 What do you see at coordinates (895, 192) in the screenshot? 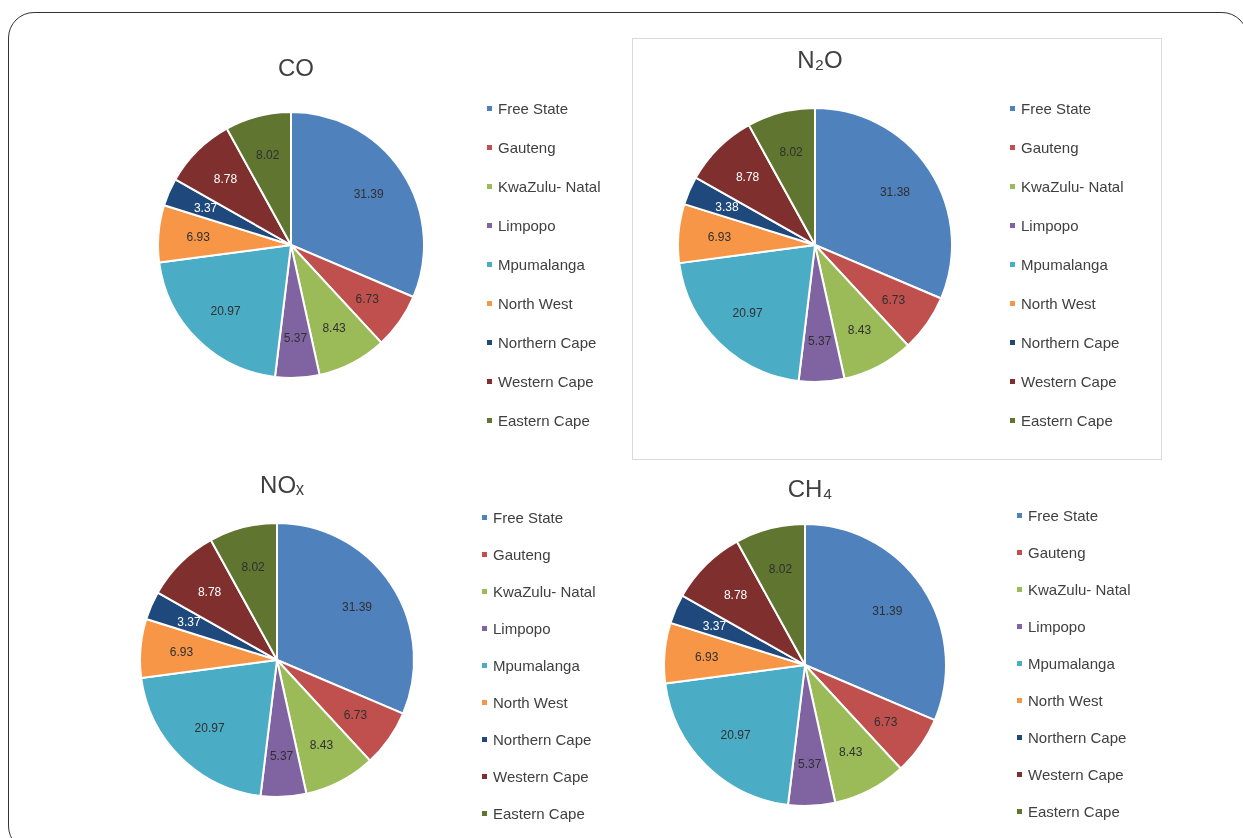
I see `data-label: 31.38` at bounding box center [895, 192].